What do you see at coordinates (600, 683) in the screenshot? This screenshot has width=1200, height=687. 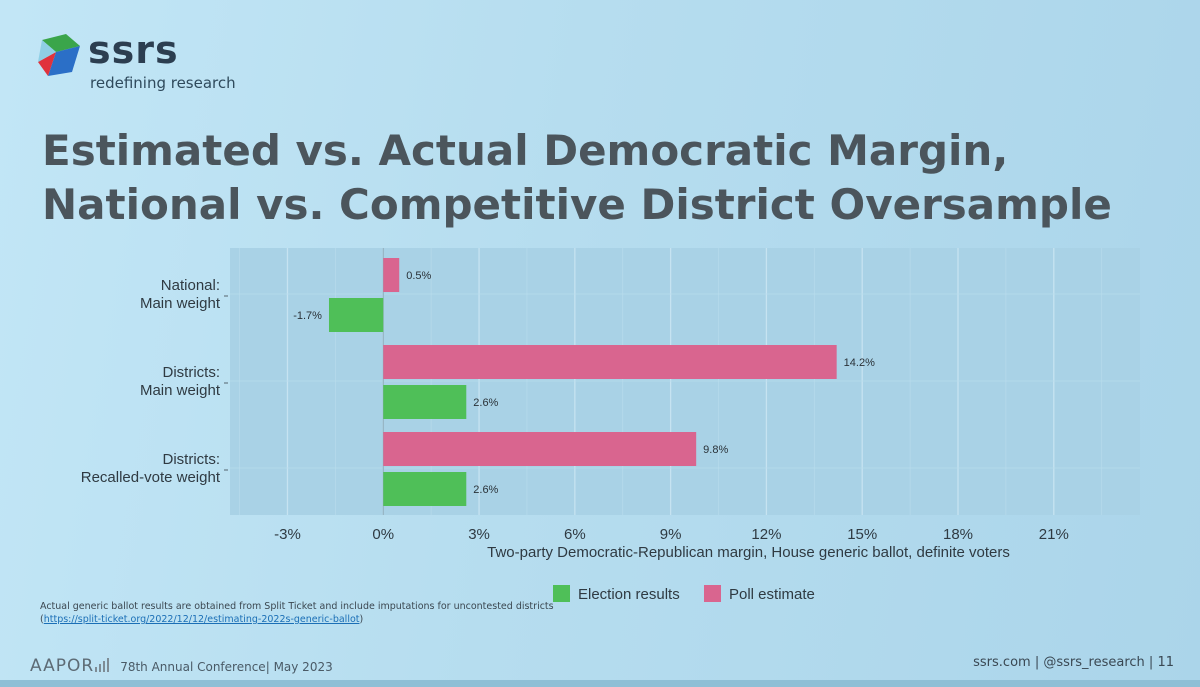 I see `footer-bar` at bounding box center [600, 683].